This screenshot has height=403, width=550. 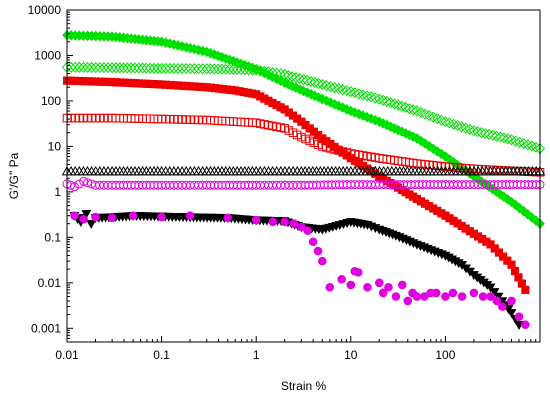 What do you see at coordinates (351, 355) in the screenshot?
I see `x-tick-label: 10` at bounding box center [351, 355].